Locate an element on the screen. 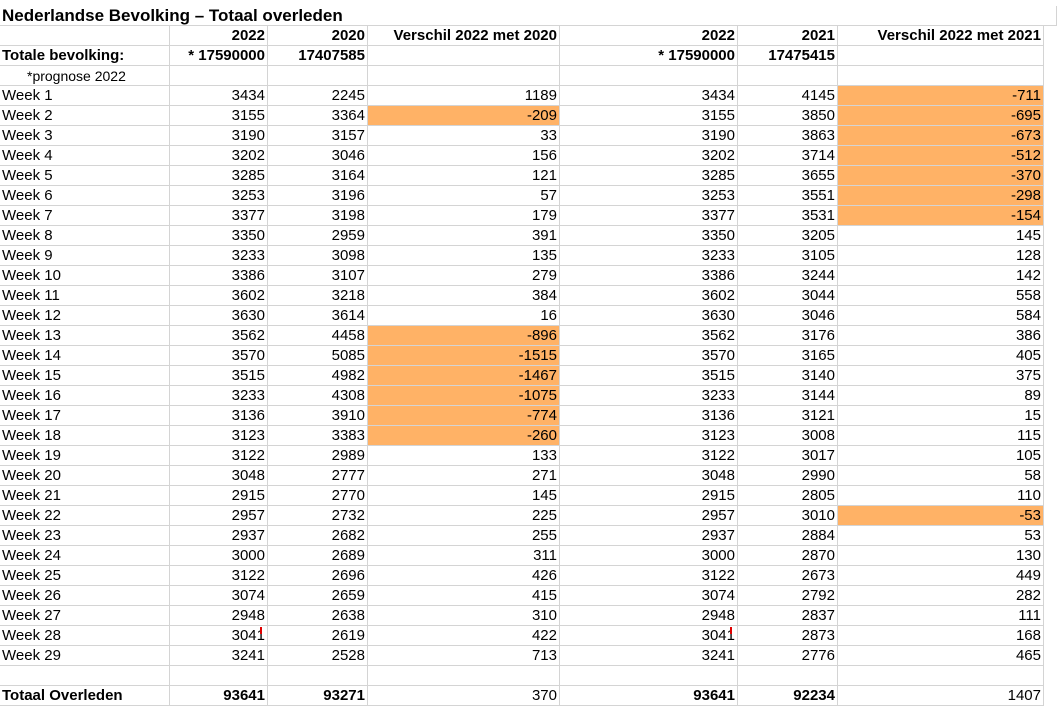  week-label: Week 29 is located at coordinates (85, 656).